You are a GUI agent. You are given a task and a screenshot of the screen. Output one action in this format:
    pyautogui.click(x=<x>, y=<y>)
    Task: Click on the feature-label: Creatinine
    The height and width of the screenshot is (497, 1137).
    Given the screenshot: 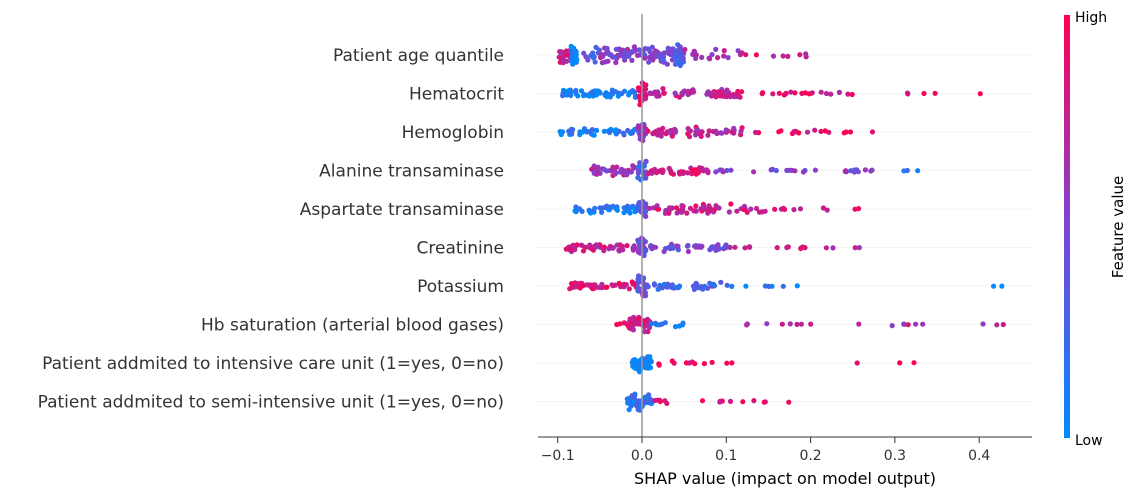 What is the action you would take?
    pyautogui.click(x=460, y=249)
    